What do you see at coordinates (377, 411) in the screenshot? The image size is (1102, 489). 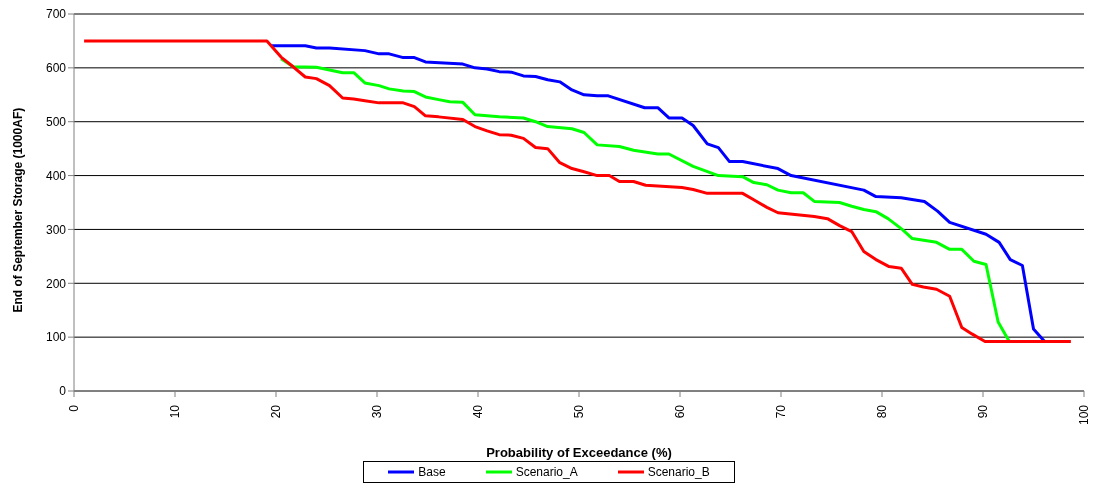 I see `x-tick-label: 30` at bounding box center [377, 411].